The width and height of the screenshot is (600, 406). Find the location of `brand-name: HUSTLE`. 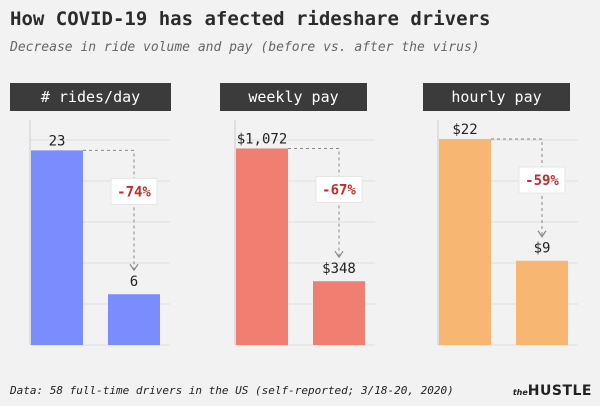

brand-name: HUSTLE is located at coordinates (559, 391).